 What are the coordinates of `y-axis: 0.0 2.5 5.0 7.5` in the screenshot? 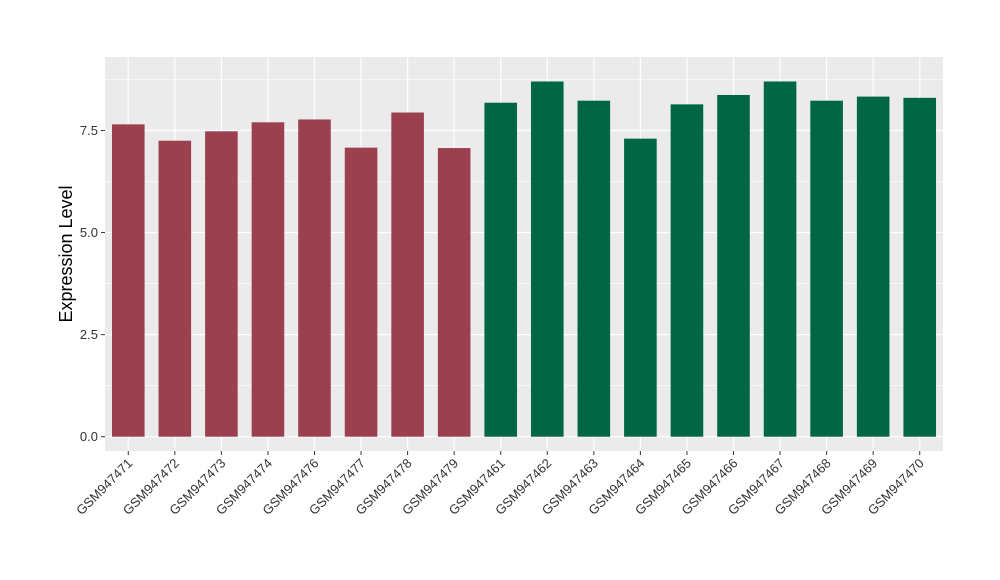 It's located at (92, 283).